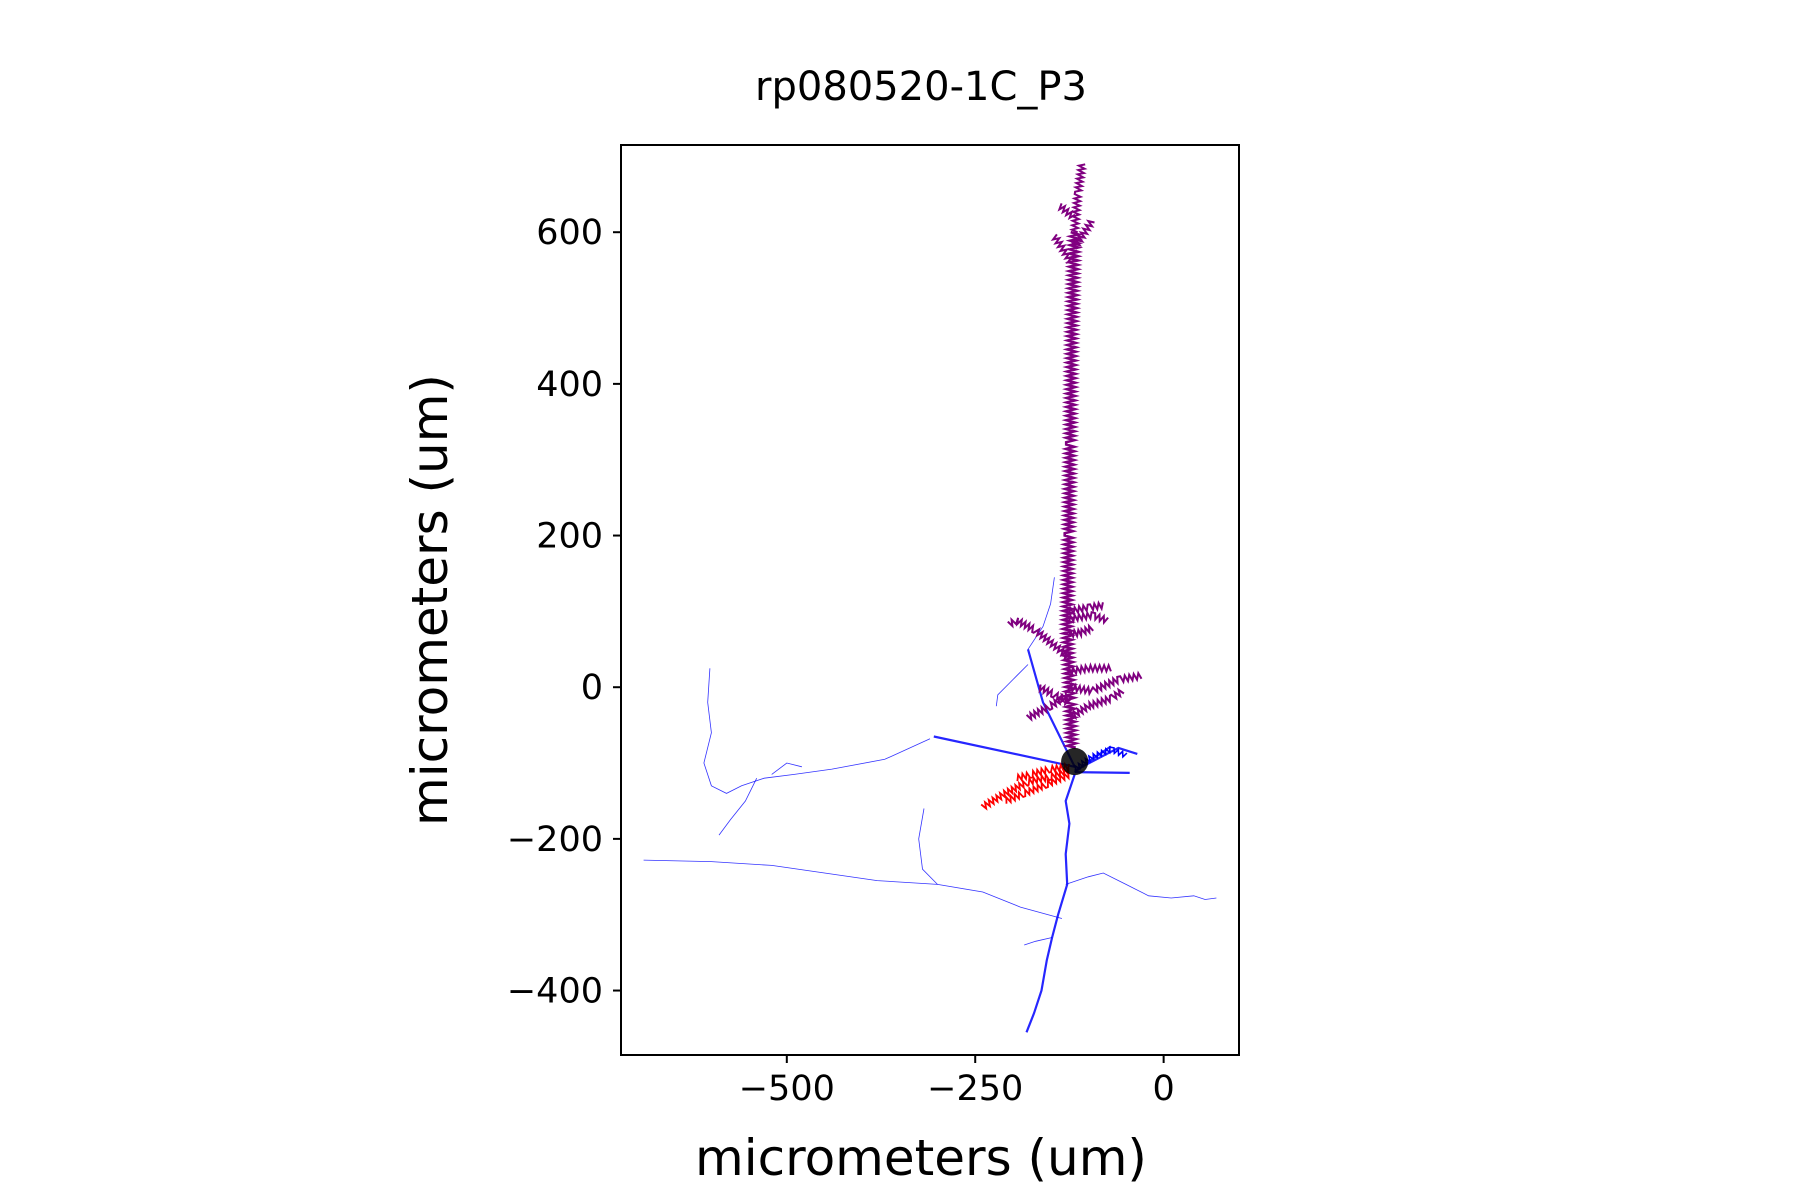 This screenshot has width=1800, height=1204. Describe the element at coordinates (921, 1158) in the screenshot. I see `x-axis-label: micrometers (um)` at that location.